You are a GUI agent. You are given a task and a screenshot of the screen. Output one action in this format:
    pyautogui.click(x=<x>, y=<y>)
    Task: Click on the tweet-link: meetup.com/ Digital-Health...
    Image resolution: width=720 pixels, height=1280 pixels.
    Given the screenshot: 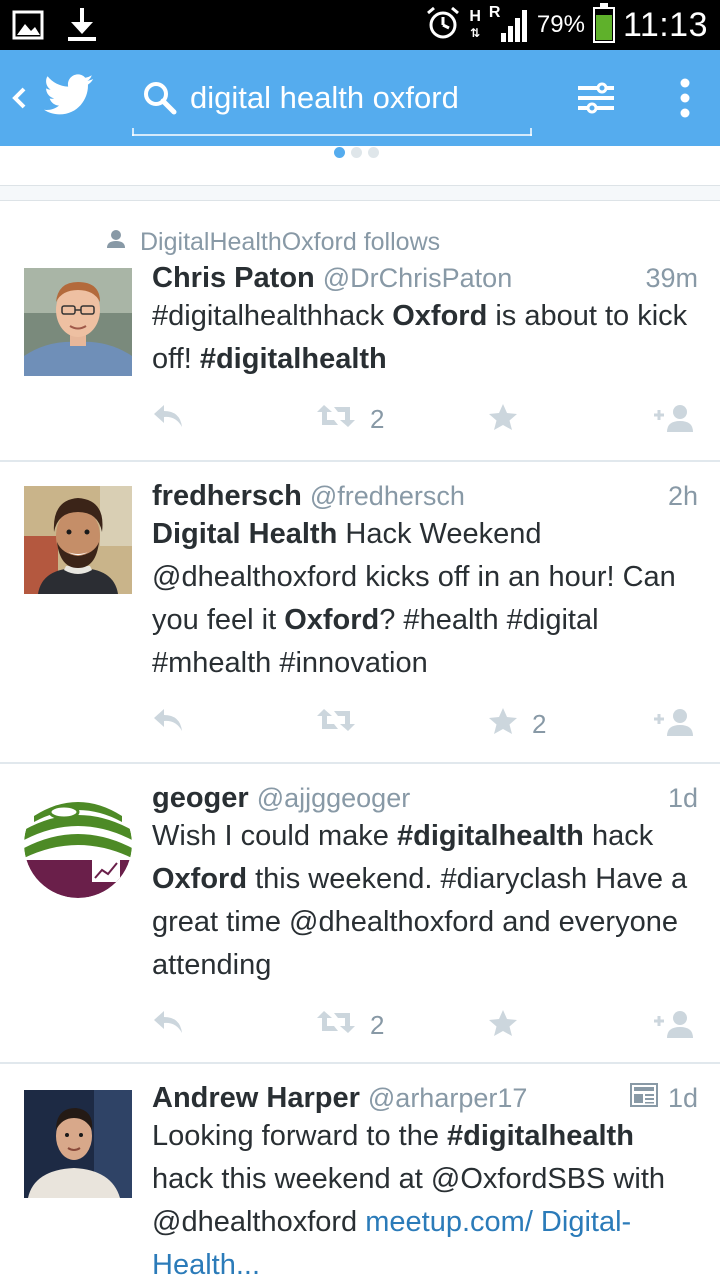 What is the action you would take?
    pyautogui.click(x=392, y=1243)
    